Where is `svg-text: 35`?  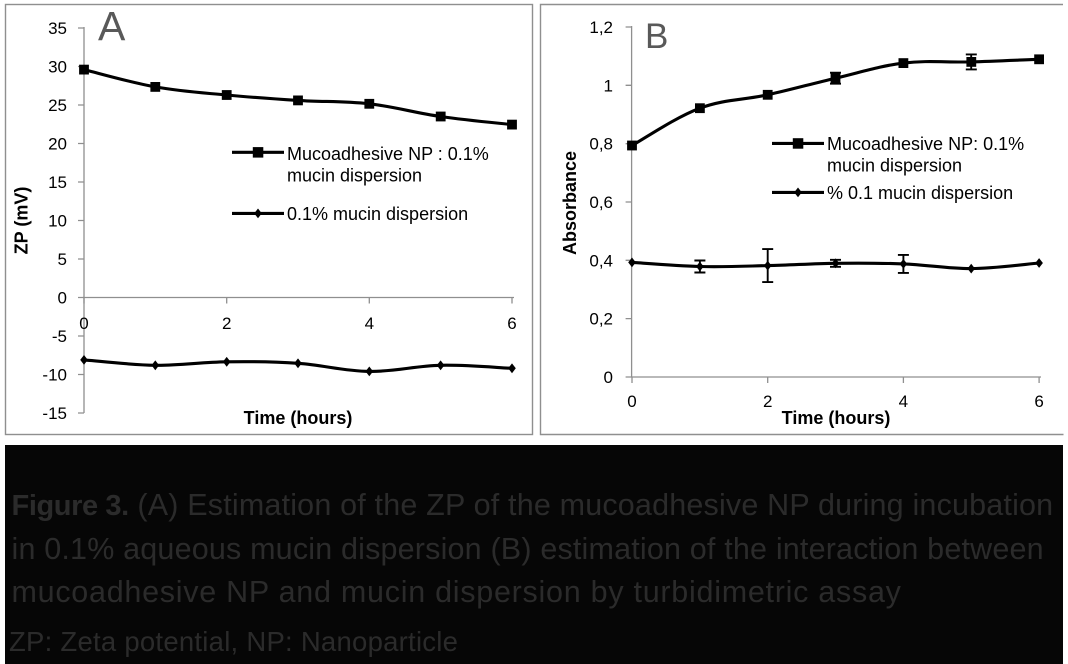
svg-text: 35 is located at coordinates (57, 28).